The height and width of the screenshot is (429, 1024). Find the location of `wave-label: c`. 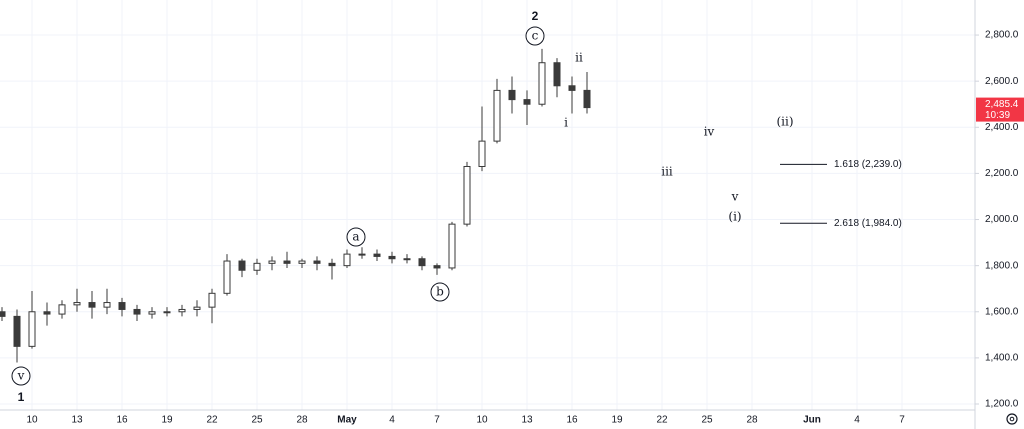

wave-label: c is located at coordinates (535, 36).